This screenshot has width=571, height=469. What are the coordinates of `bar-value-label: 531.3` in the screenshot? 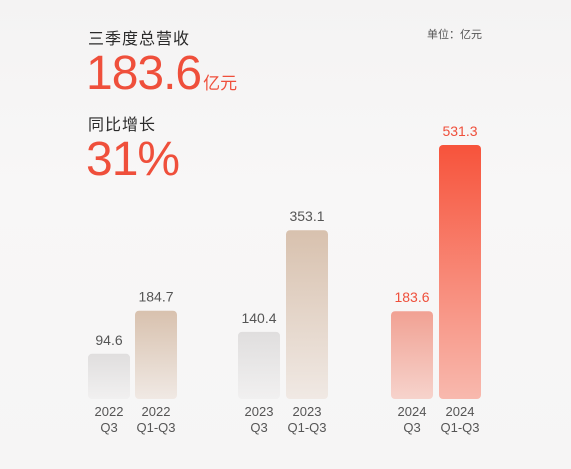 It's located at (459, 131).